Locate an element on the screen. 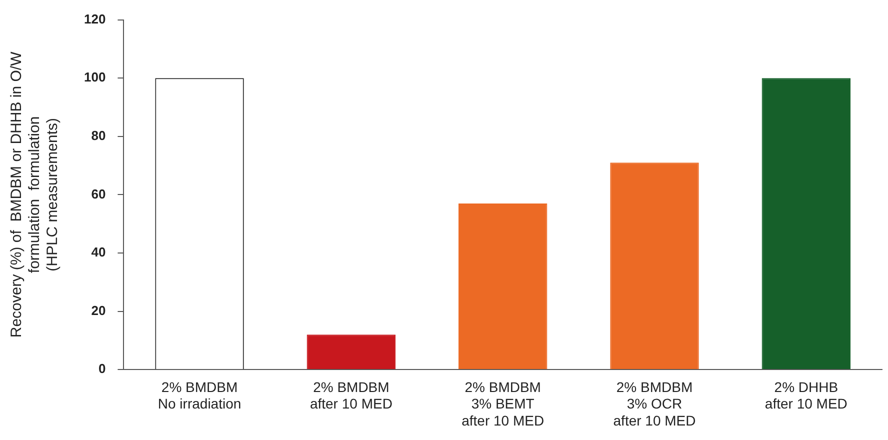 The height and width of the screenshot is (440, 888). x-tick-label: 2% BMDBM 3% OCR after 10 MED is located at coordinates (654, 403).